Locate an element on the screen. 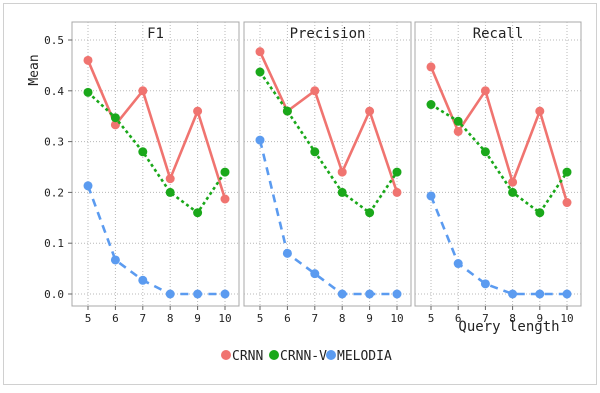  legend-item-melodia: MELODIA is located at coordinates (359, 356).